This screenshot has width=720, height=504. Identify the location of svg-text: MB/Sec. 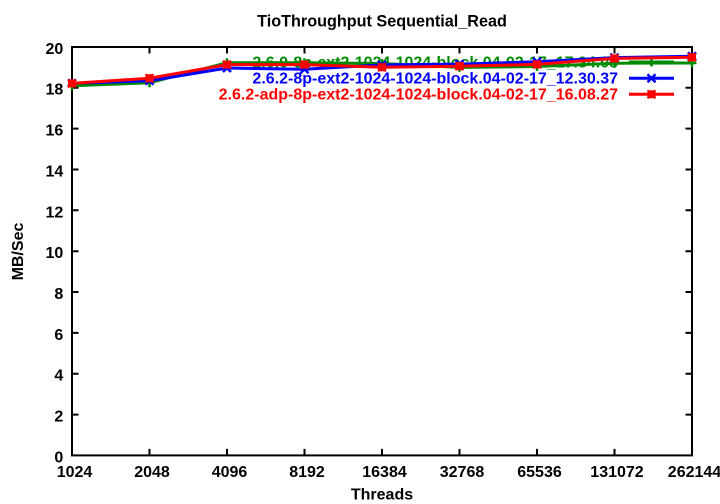
(18, 252).